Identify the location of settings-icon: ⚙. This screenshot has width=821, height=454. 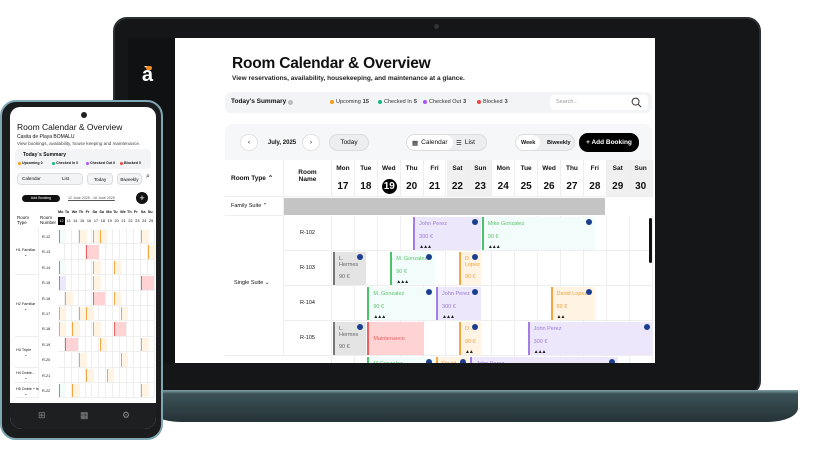
(126, 415).